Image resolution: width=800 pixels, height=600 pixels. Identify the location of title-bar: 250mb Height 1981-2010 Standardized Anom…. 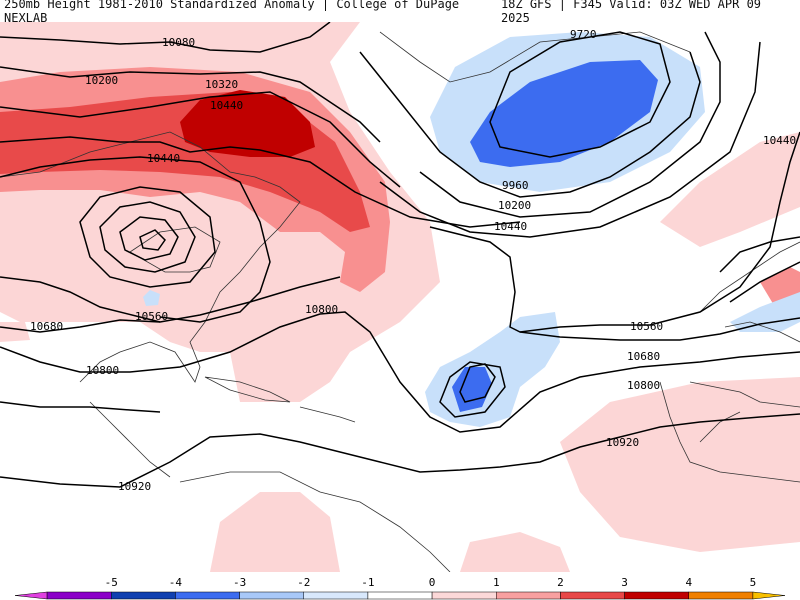
(400, 12).